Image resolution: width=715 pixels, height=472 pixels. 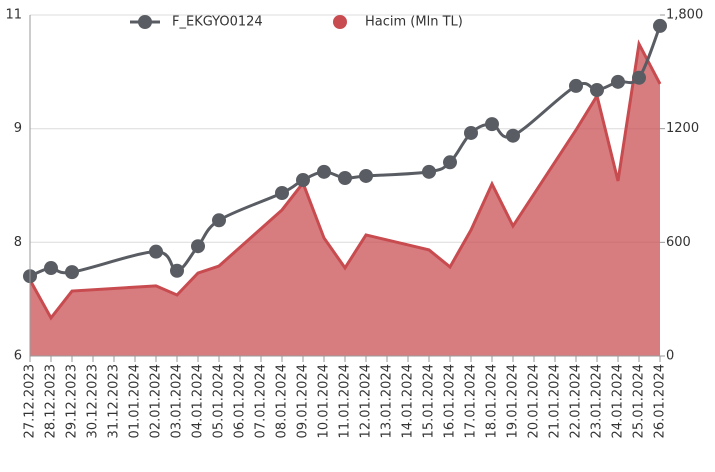 What do you see at coordinates (114, 401) in the screenshot?
I see `x-tick-label: 31.12.2023` at bounding box center [114, 401].